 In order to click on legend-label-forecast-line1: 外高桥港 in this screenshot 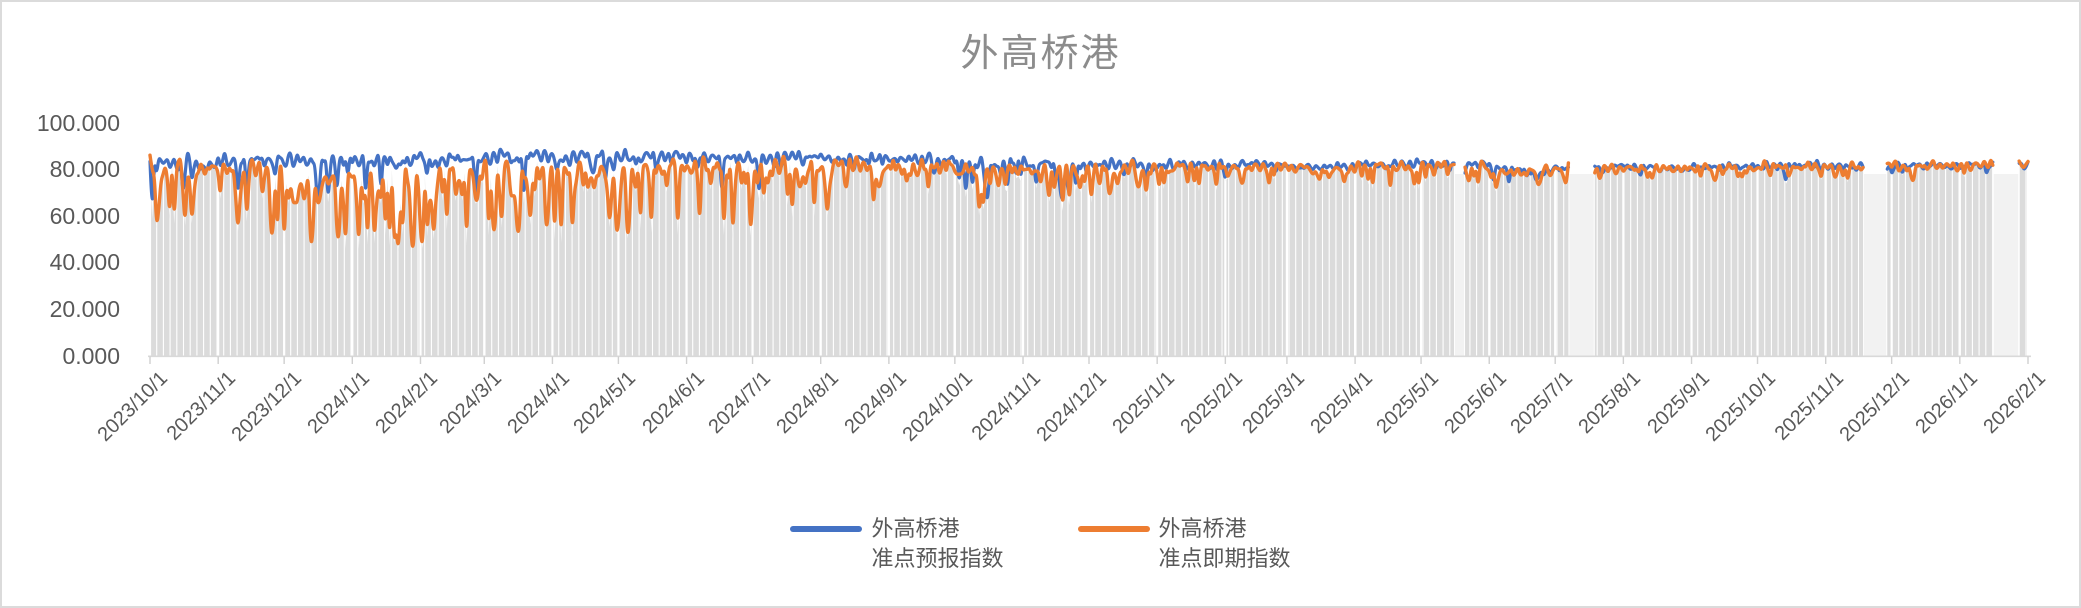, I will do `click(915, 528)`.